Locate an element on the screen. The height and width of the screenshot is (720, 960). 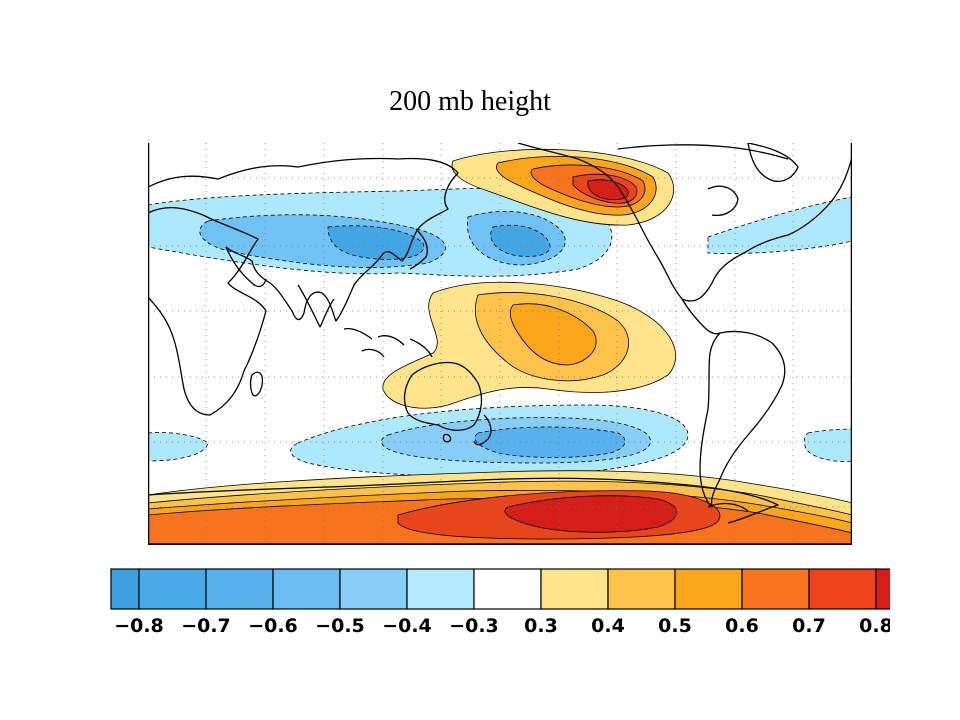
colorbar-tick-label: −0.3 is located at coordinates (474, 625).